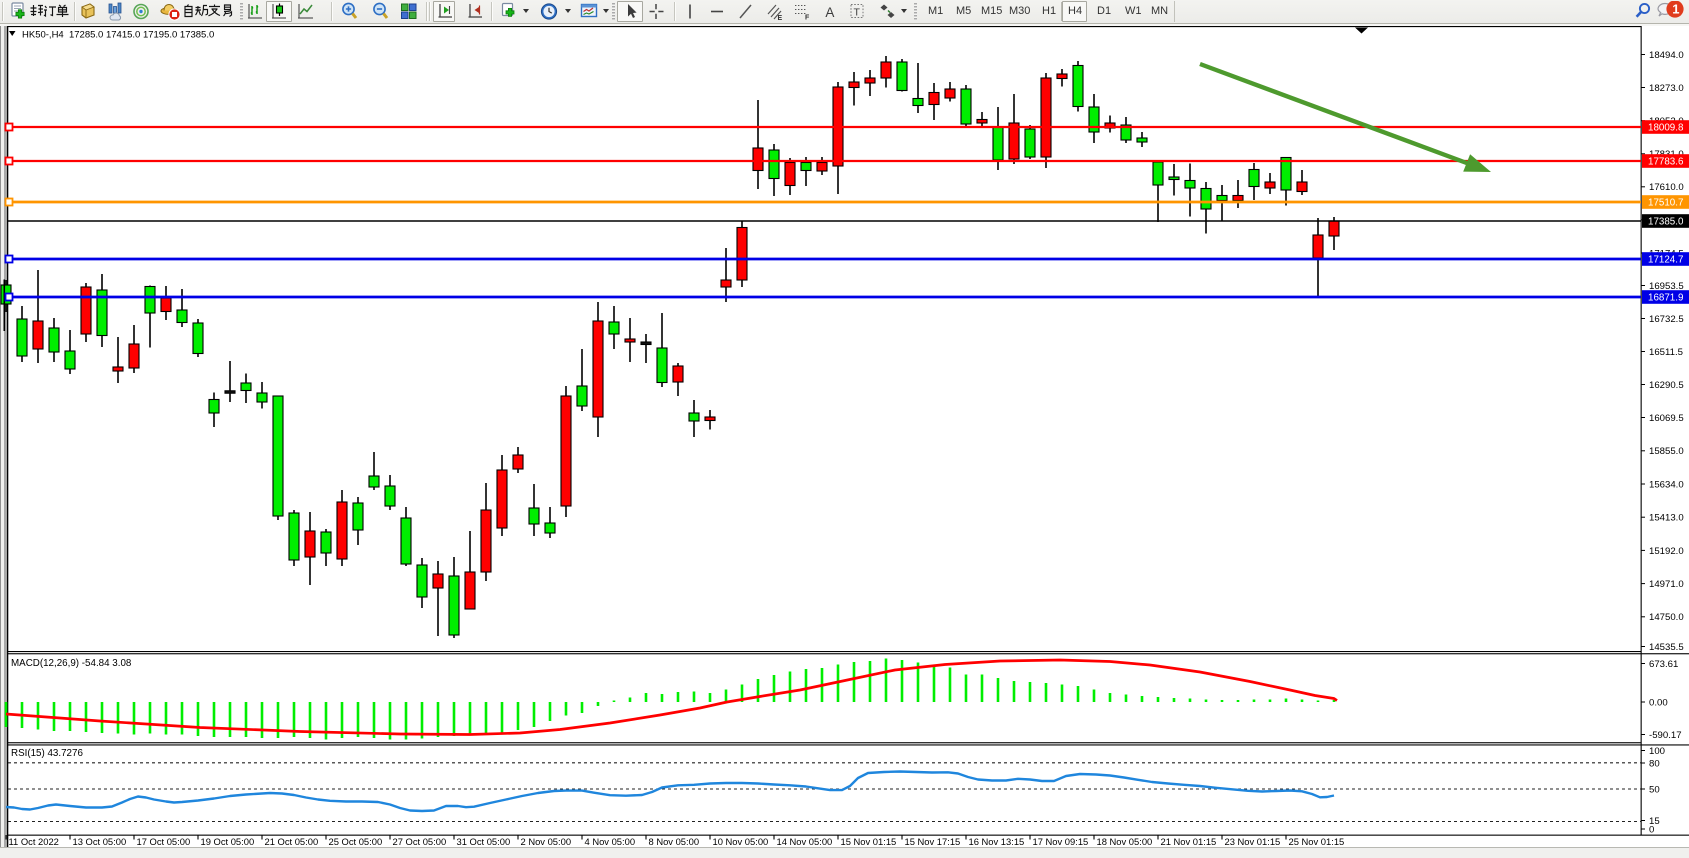 The width and height of the screenshot is (1689, 858). I want to click on svg-text: 17 Nov 09:15, so click(1061, 841).